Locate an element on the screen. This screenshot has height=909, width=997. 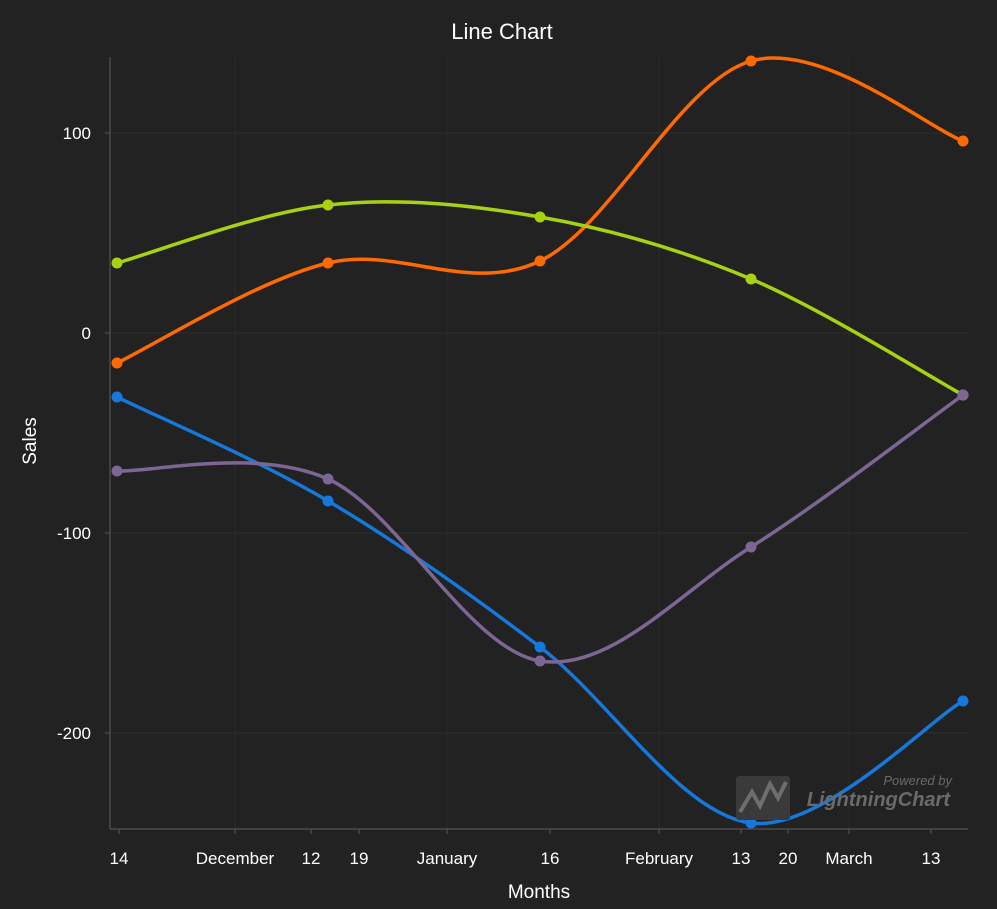
y-tick-label: 100 is located at coordinates (77, 133).